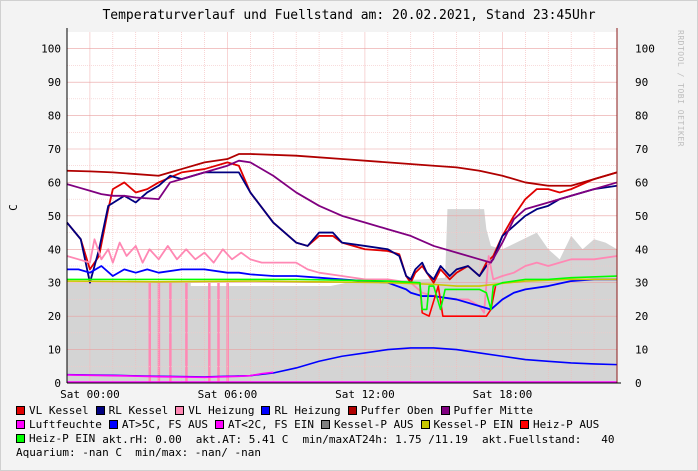 The height and width of the screenshot is (471, 698). Describe the element at coordinates (374, 424) in the screenshot. I see `legend-label: Kessel-P AUS` at that location.